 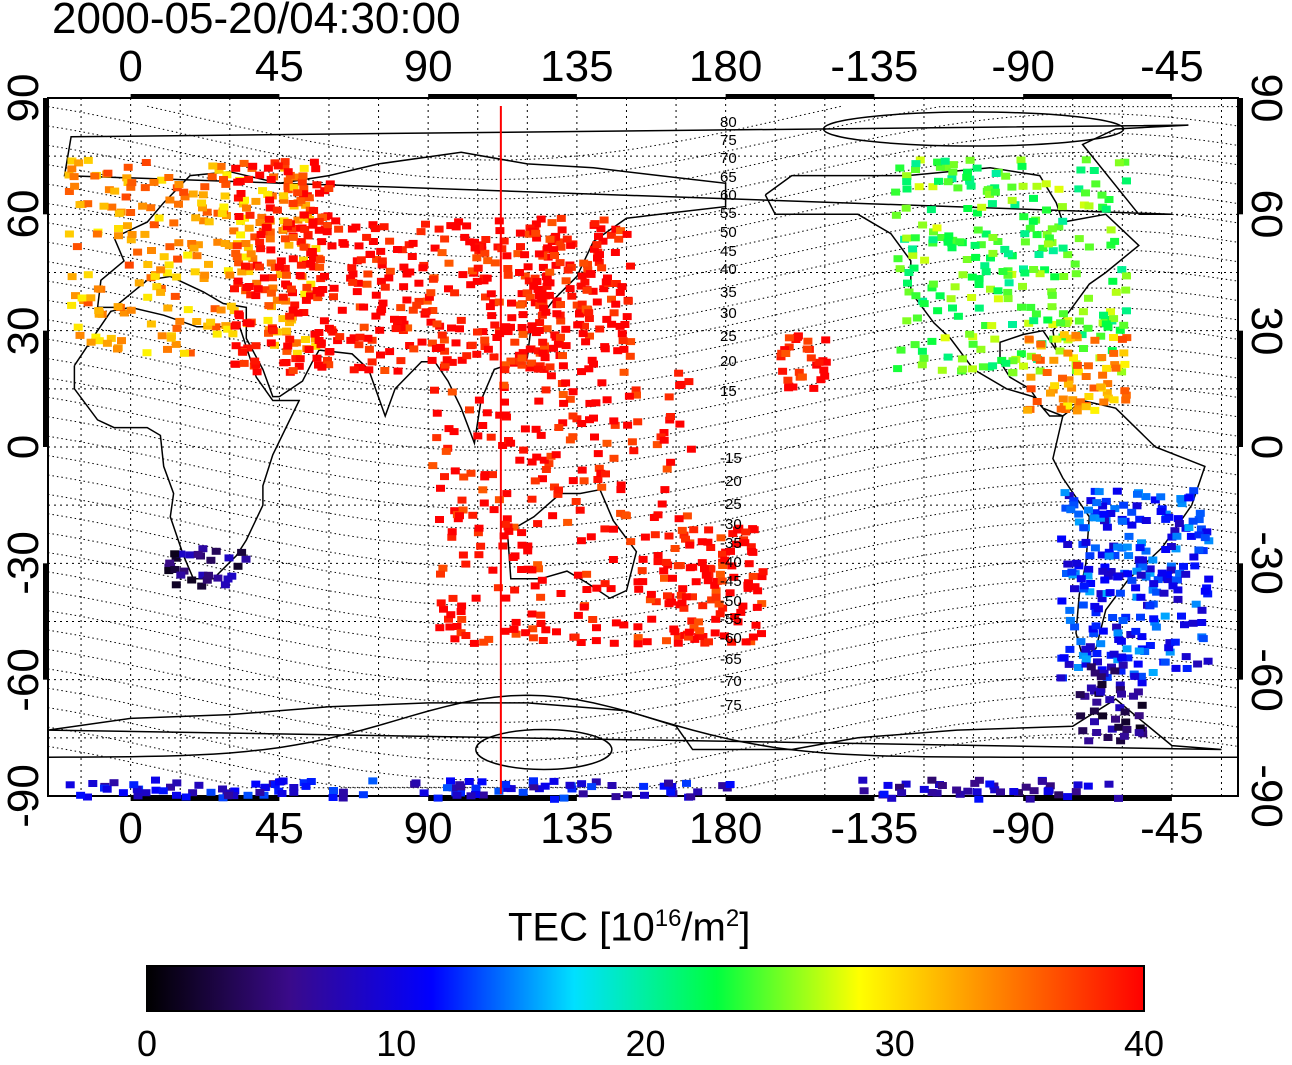 I want to click on x-tick-bottom: -135, so click(x=874, y=828).